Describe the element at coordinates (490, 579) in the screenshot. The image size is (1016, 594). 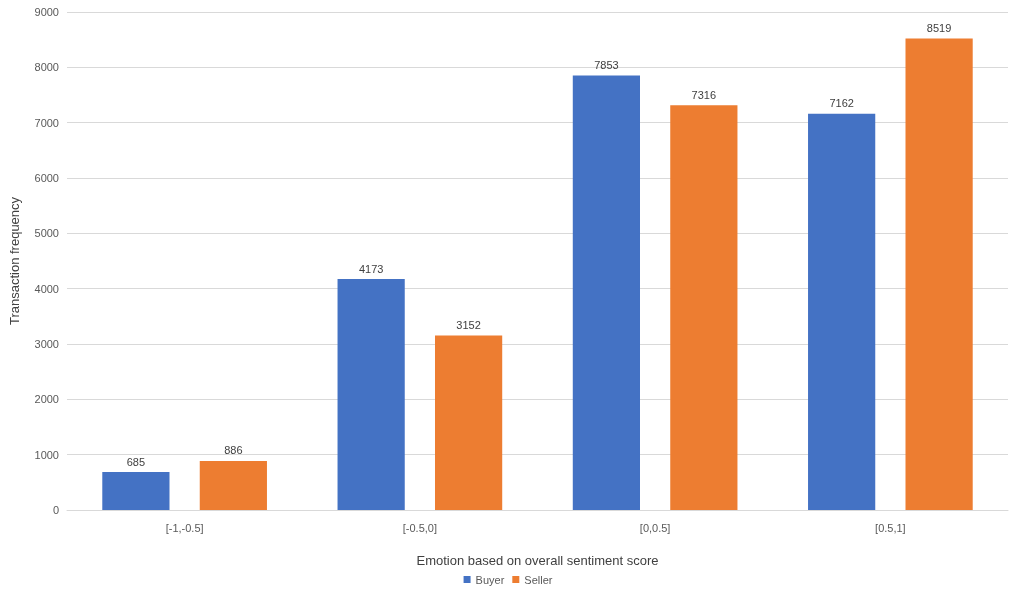
I see `legend-label: Buyer` at that location.